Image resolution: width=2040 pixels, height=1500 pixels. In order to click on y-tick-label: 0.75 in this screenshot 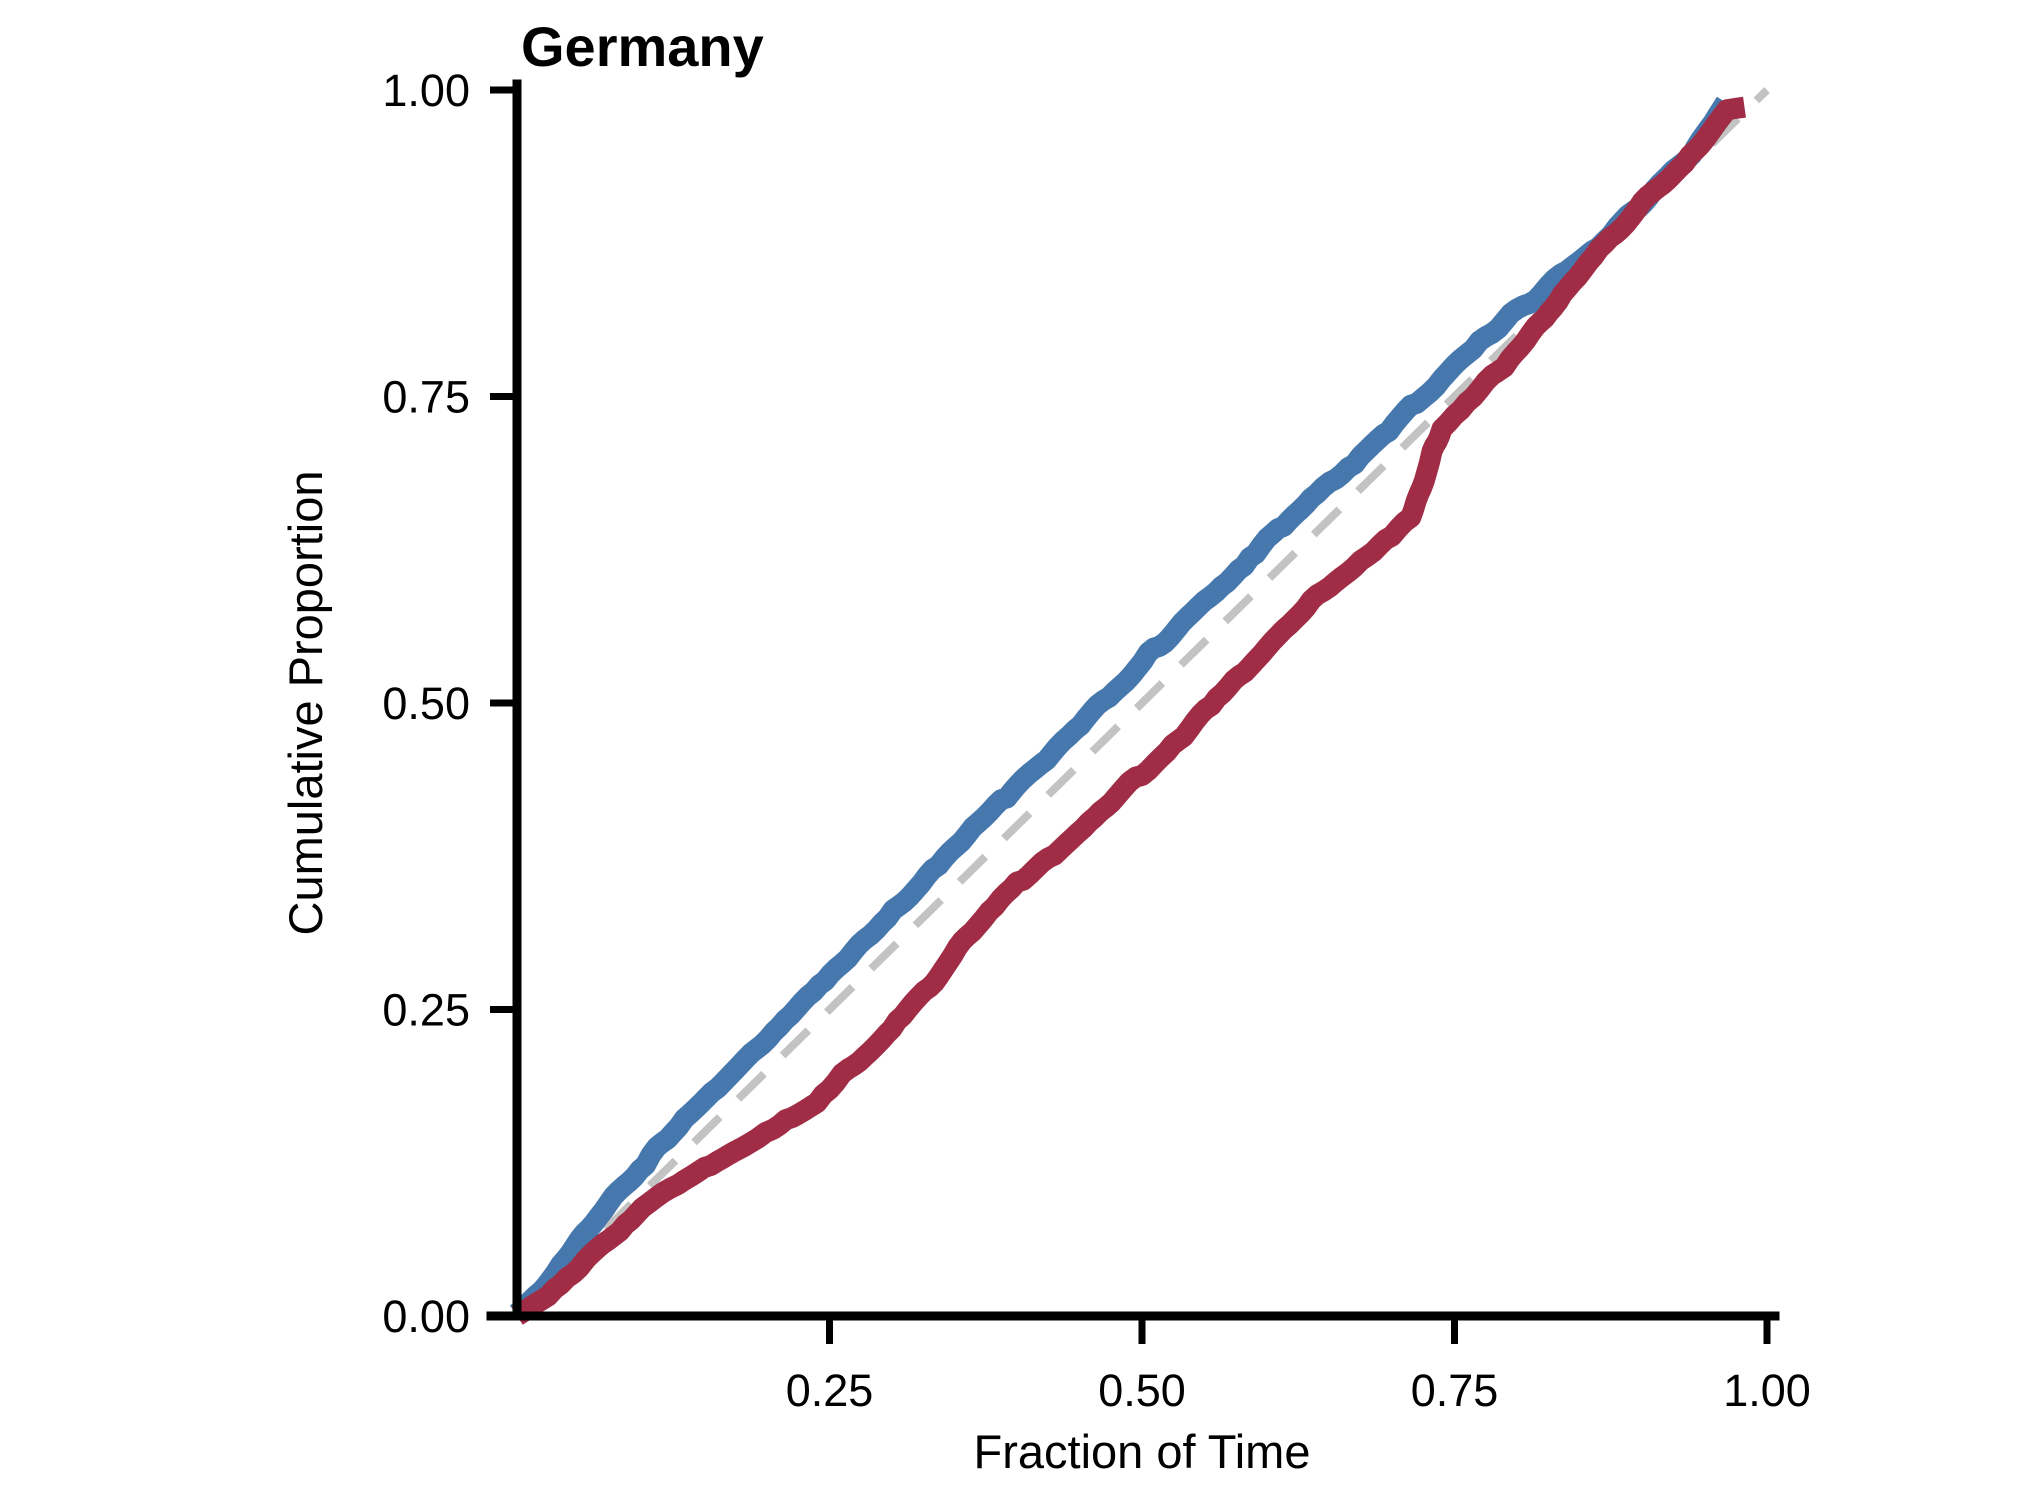, I will do `click(426, 397)`.